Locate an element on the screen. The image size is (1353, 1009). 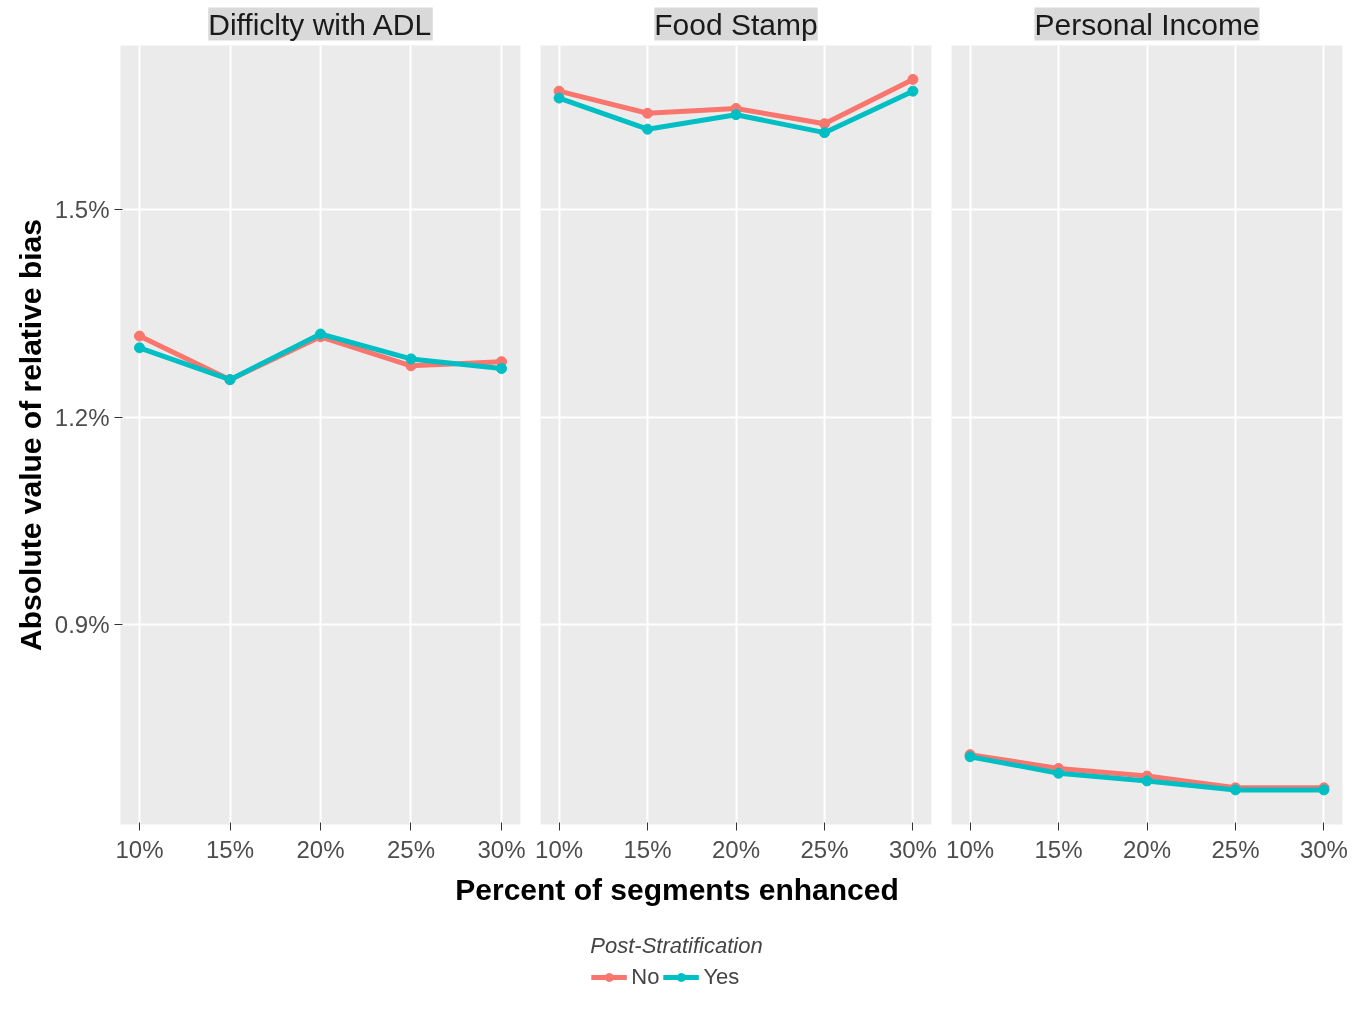
legend-label: No is located at coordinates (645, 977).